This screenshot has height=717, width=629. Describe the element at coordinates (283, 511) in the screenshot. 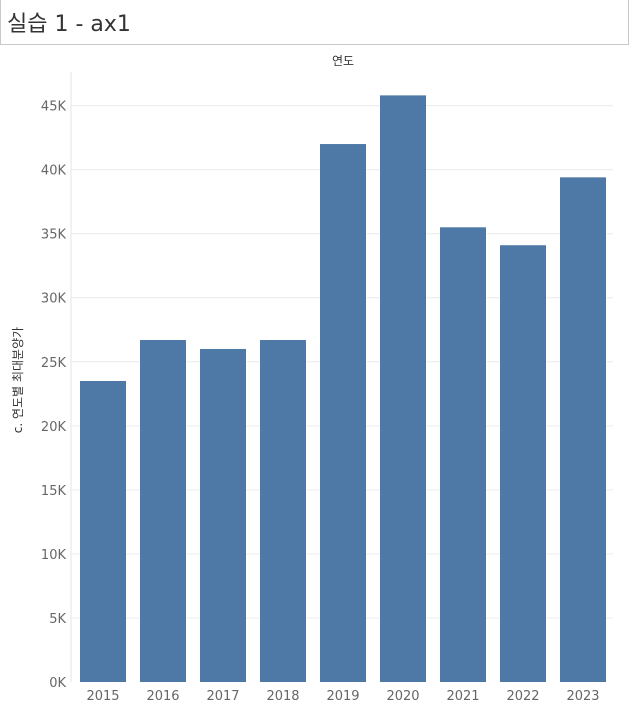

I see `bar-2018` at that location.